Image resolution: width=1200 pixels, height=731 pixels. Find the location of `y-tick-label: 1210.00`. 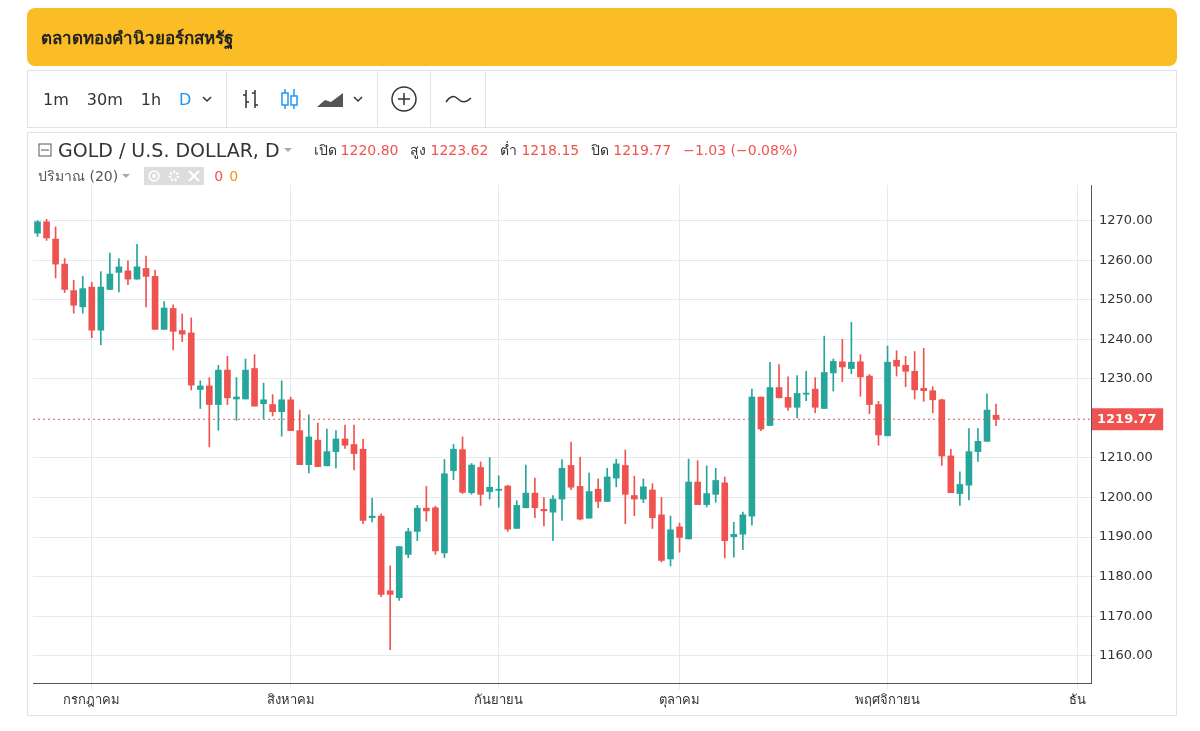

y-tick-label: 1210.00 is located at coordinates (1126, 457).